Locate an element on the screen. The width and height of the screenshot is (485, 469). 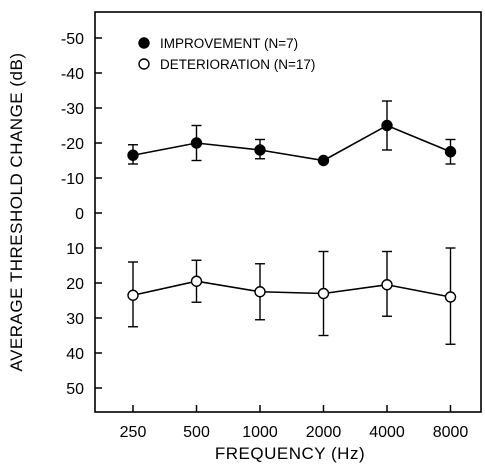
legend-label: DETERIORATION (N=17) is located at coordinates (237, 64).